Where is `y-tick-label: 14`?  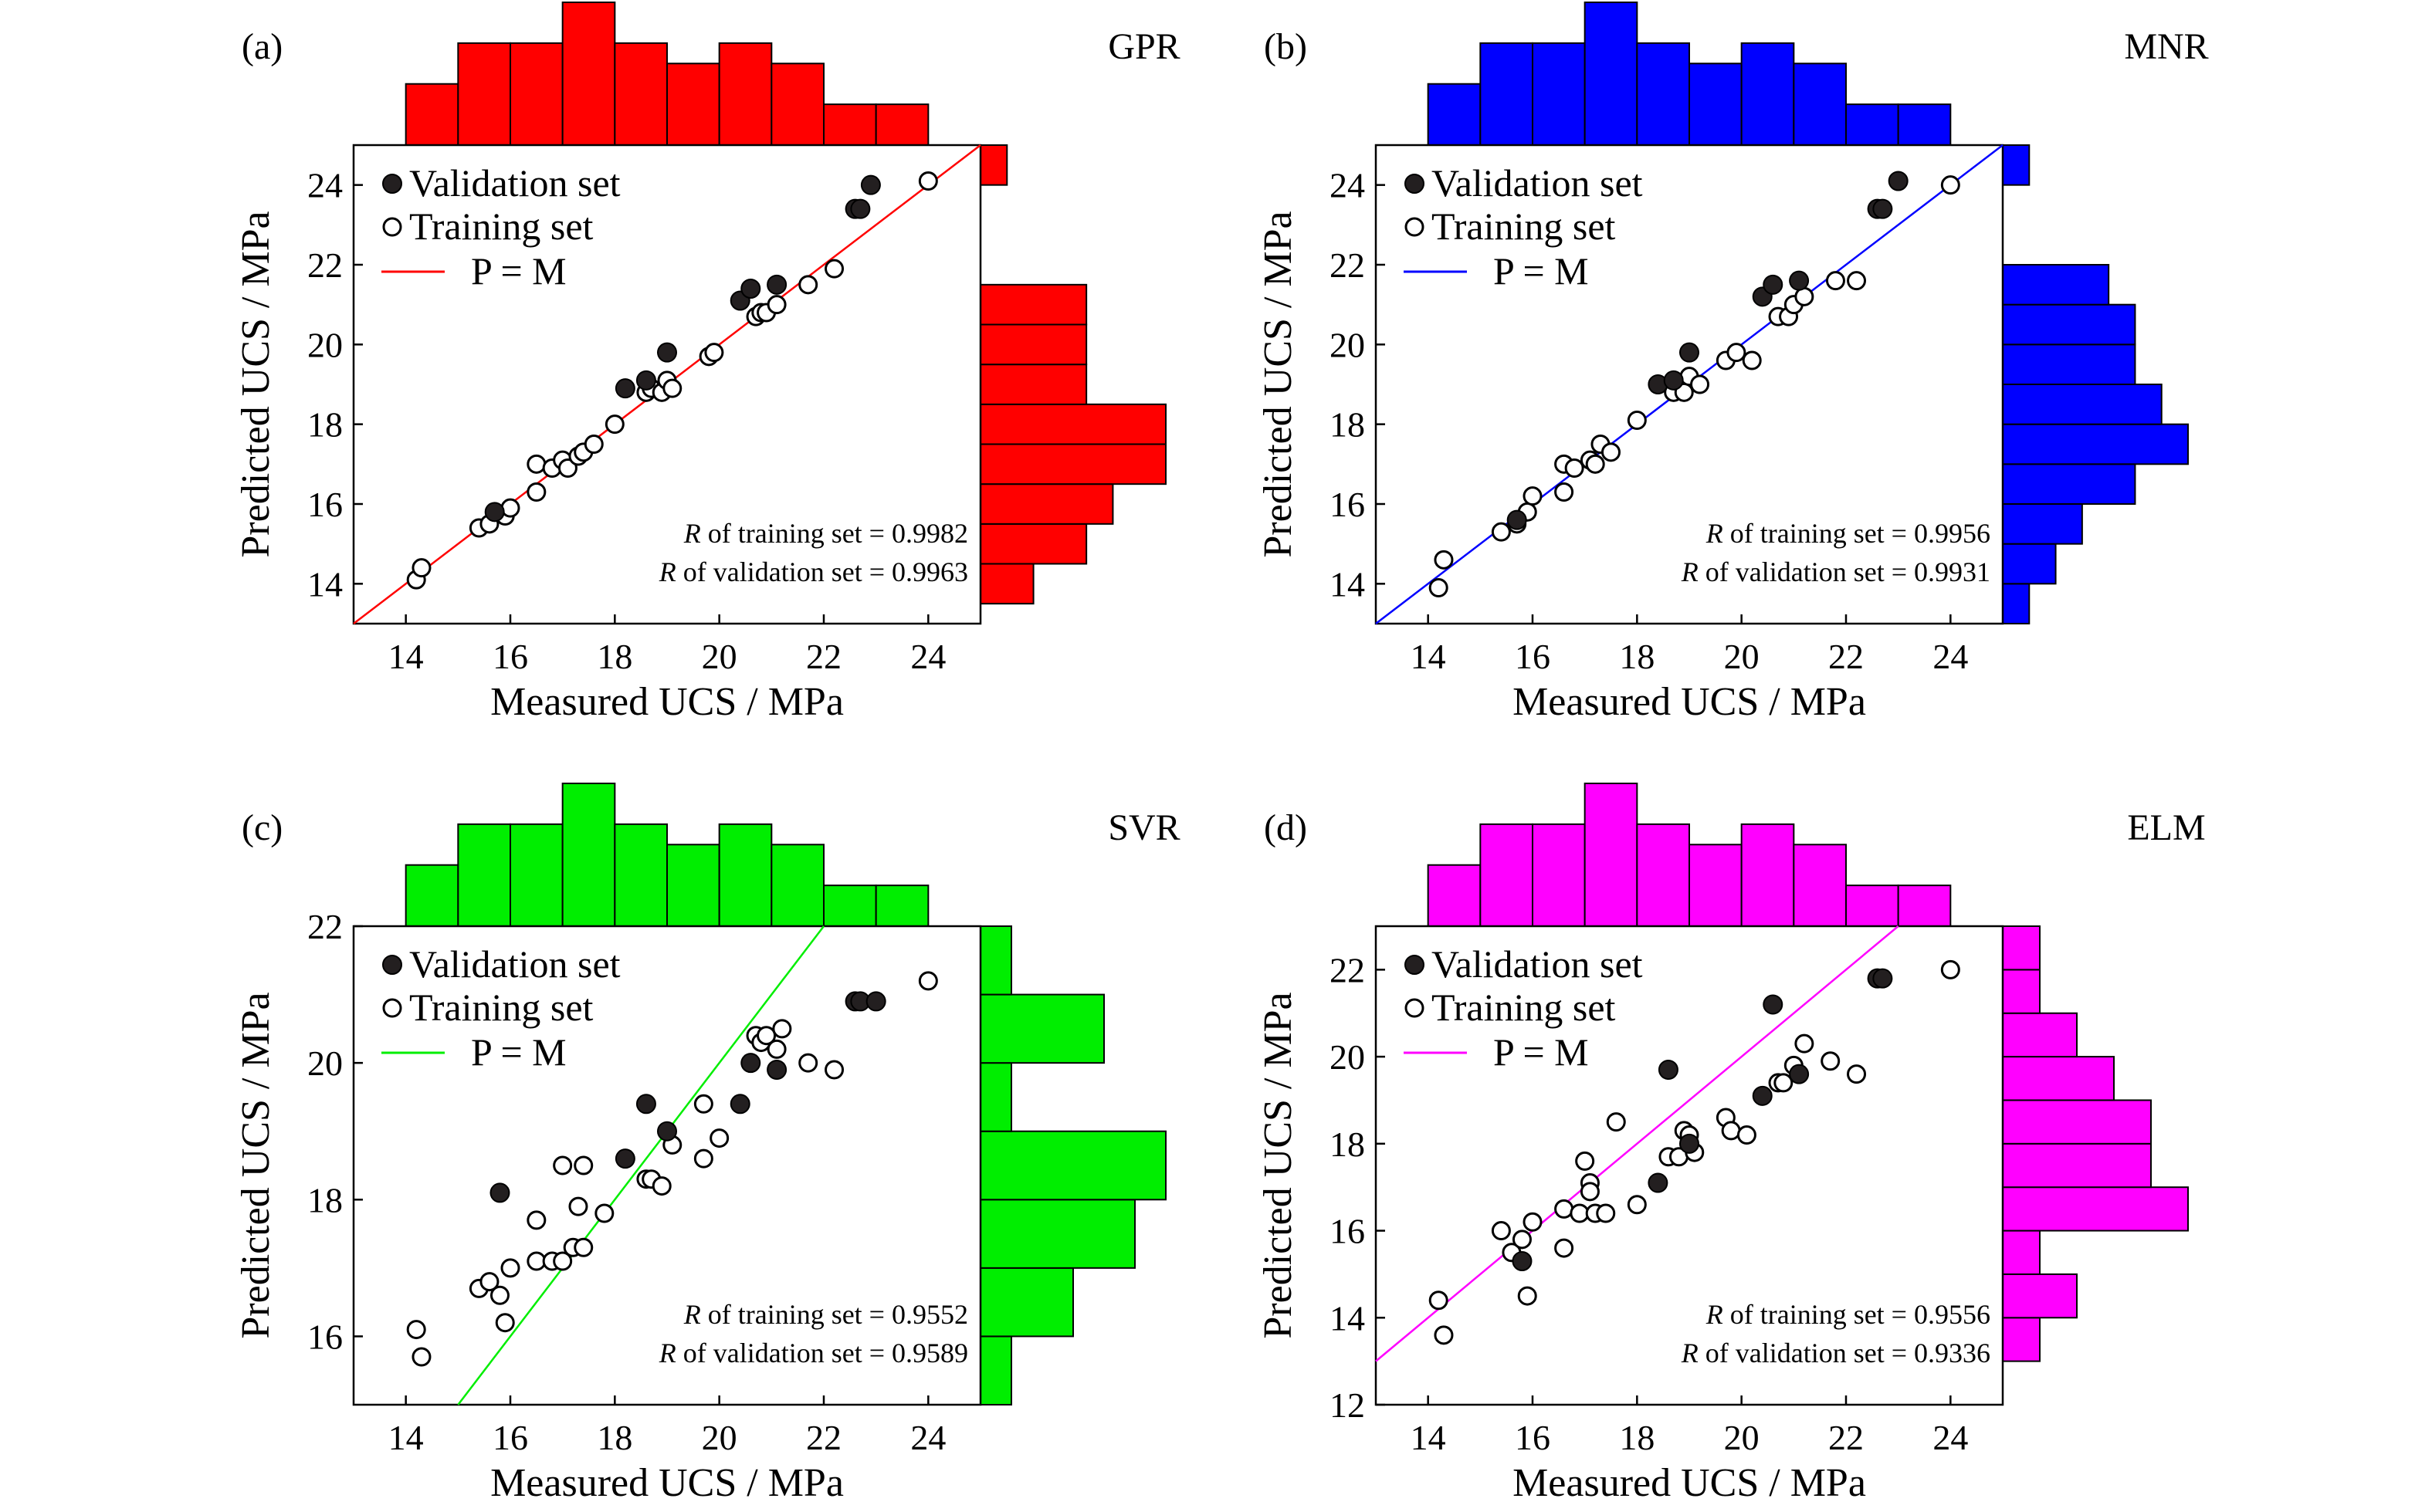 y-tick-label: 14 is located at coordinates (1347, 1318).